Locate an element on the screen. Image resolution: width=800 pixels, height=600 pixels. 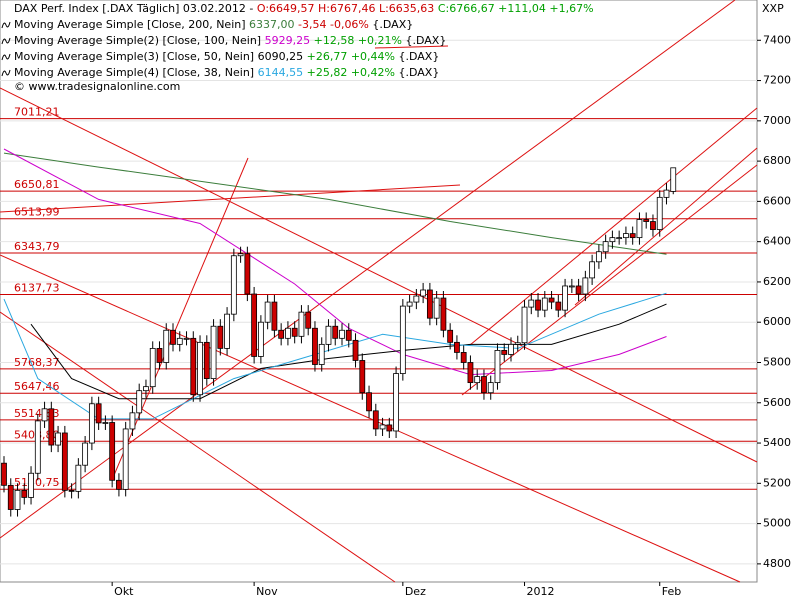
axis-label: XXP is located at coordinates (773, 8).